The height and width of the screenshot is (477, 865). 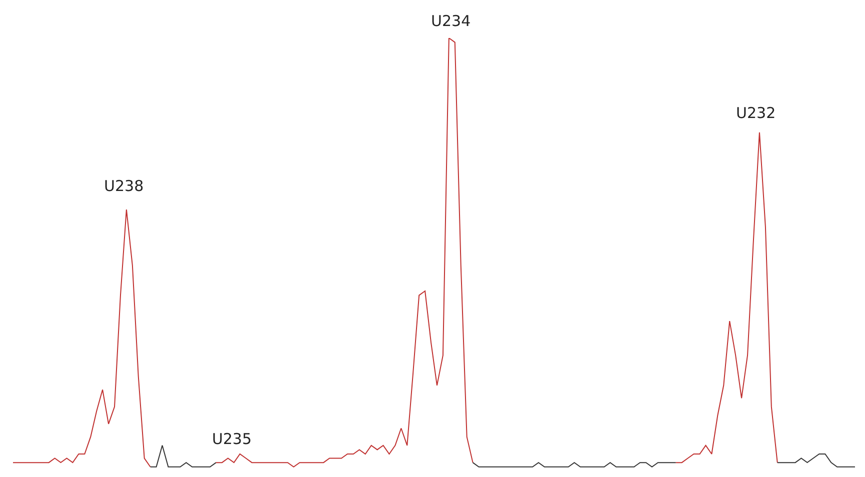 What do you see at coordinates (756, 113) in the screenshot?
I see `annotation: U232` at bounding box center [756, 113].